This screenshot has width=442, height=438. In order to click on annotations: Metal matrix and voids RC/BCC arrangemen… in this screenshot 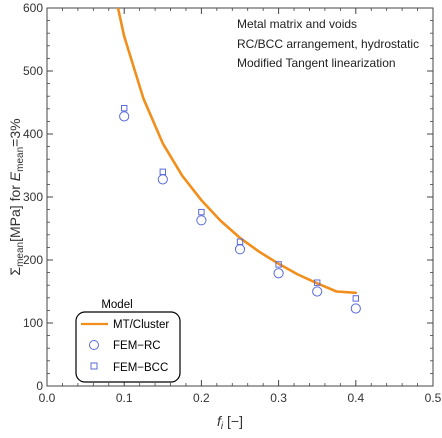, I will do `click(328, 43)`.